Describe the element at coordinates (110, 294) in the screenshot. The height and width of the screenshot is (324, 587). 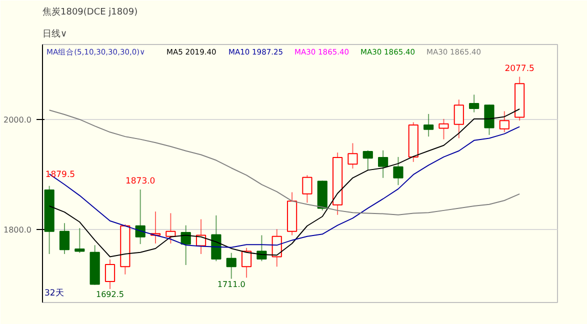
I see `annotation: 1692.5` at that location.